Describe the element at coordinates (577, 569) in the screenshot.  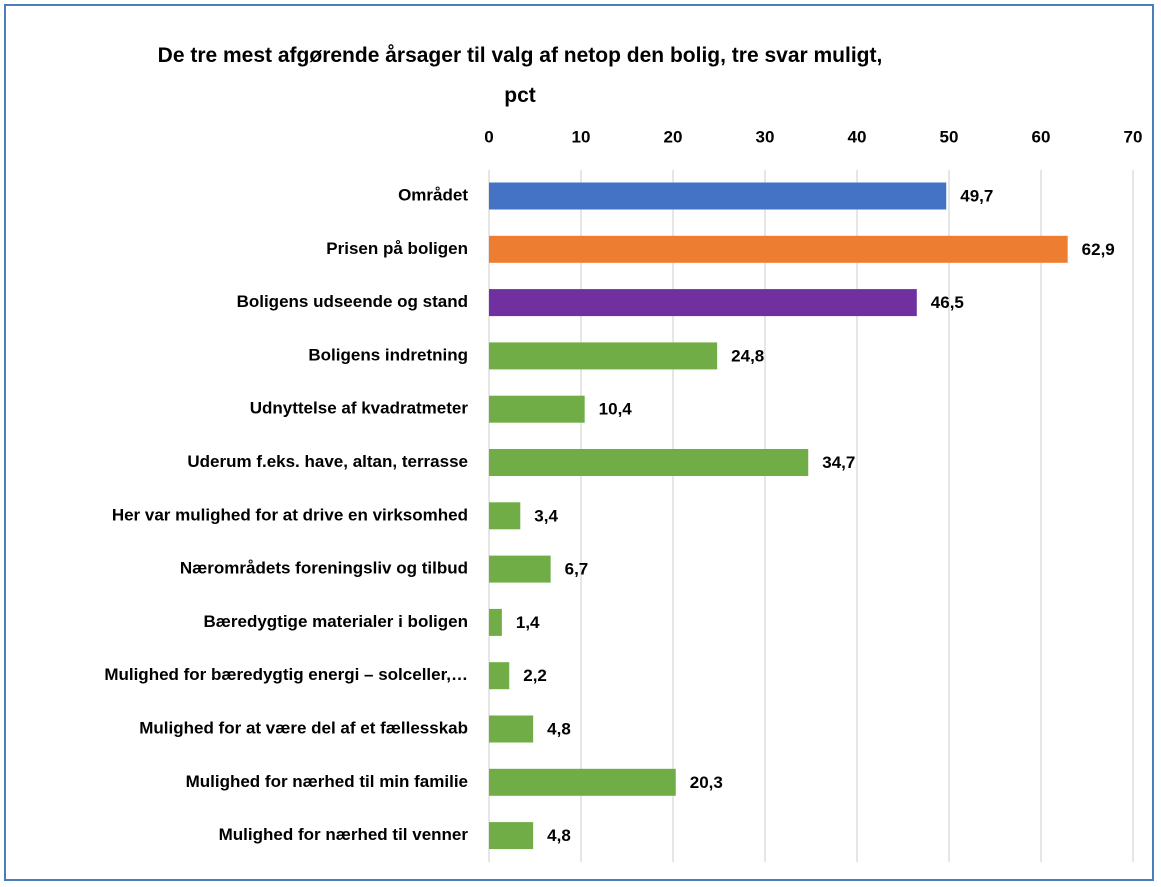
I see `value-label: 6,7` at that location.